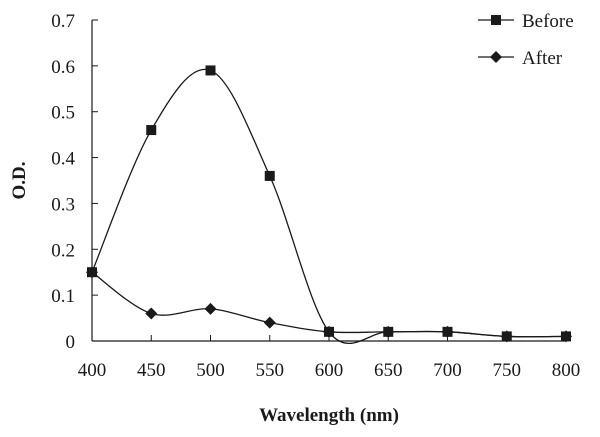 The image size is (600, 437). I want to click on x-tick-label: 800, so click(566, 370).